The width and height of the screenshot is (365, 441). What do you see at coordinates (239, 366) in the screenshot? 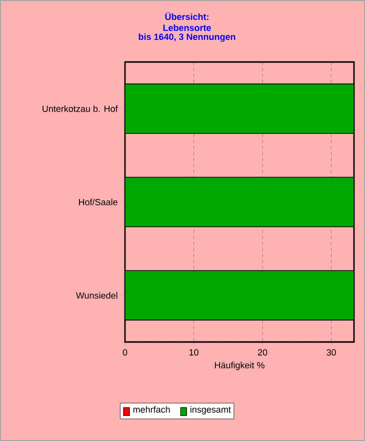
I see `x-axis-title: Häufigkeit %` at bounding box center [239, 366].